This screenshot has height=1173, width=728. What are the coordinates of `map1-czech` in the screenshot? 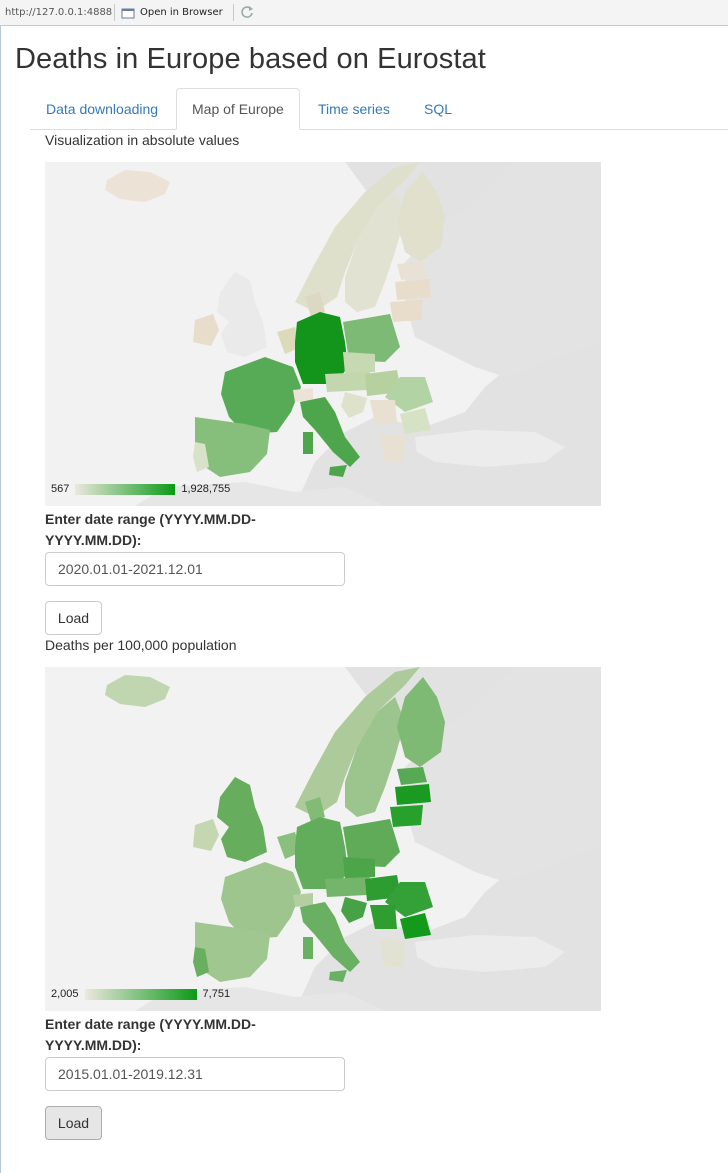 It's located at (359, 363).